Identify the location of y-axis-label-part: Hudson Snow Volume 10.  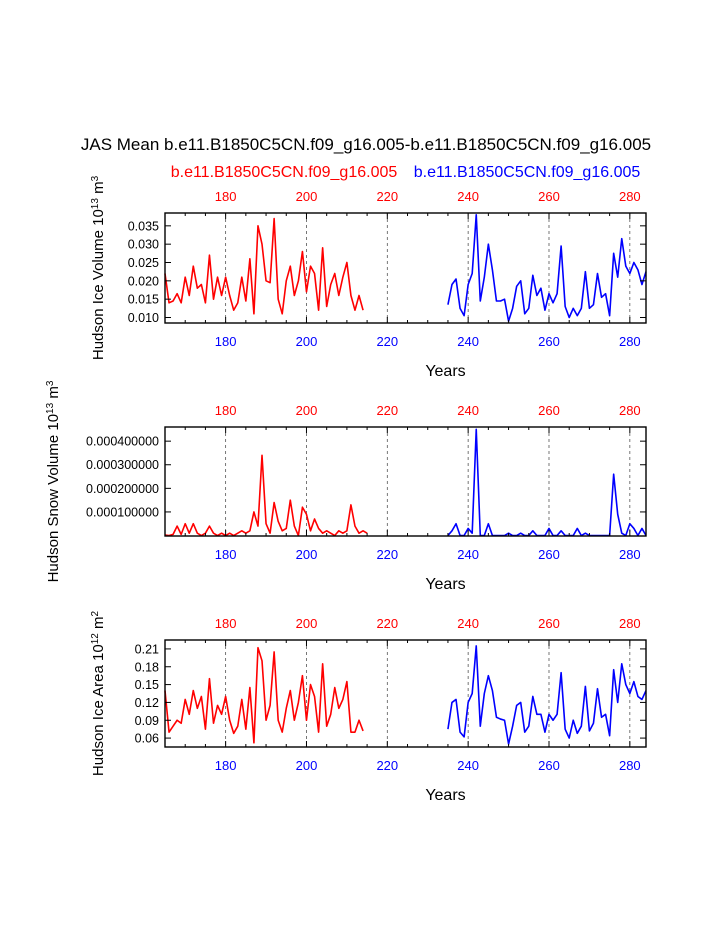
(53, 498).